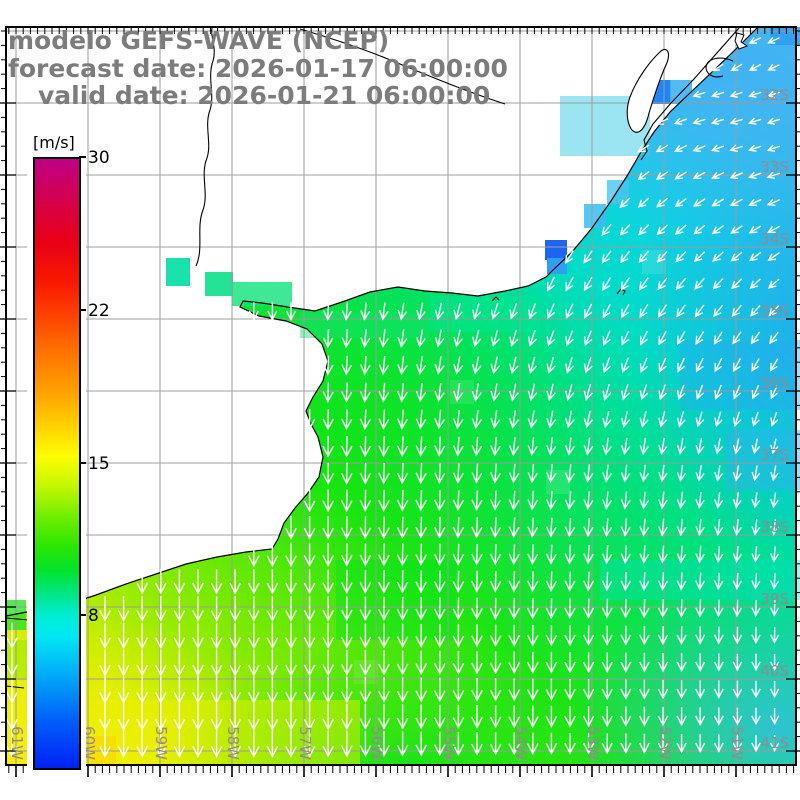 The height and width of the screenshot is (800, 800). I want to click on lat-label: 36S, so click(774, 383).